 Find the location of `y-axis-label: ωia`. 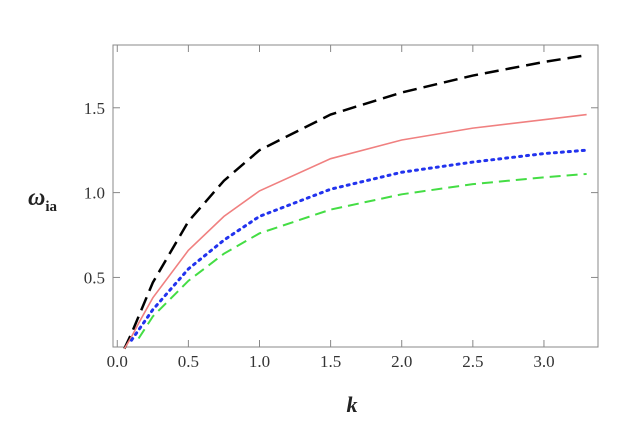

y-axis-label: ωia is located at coordinates (43, 200).